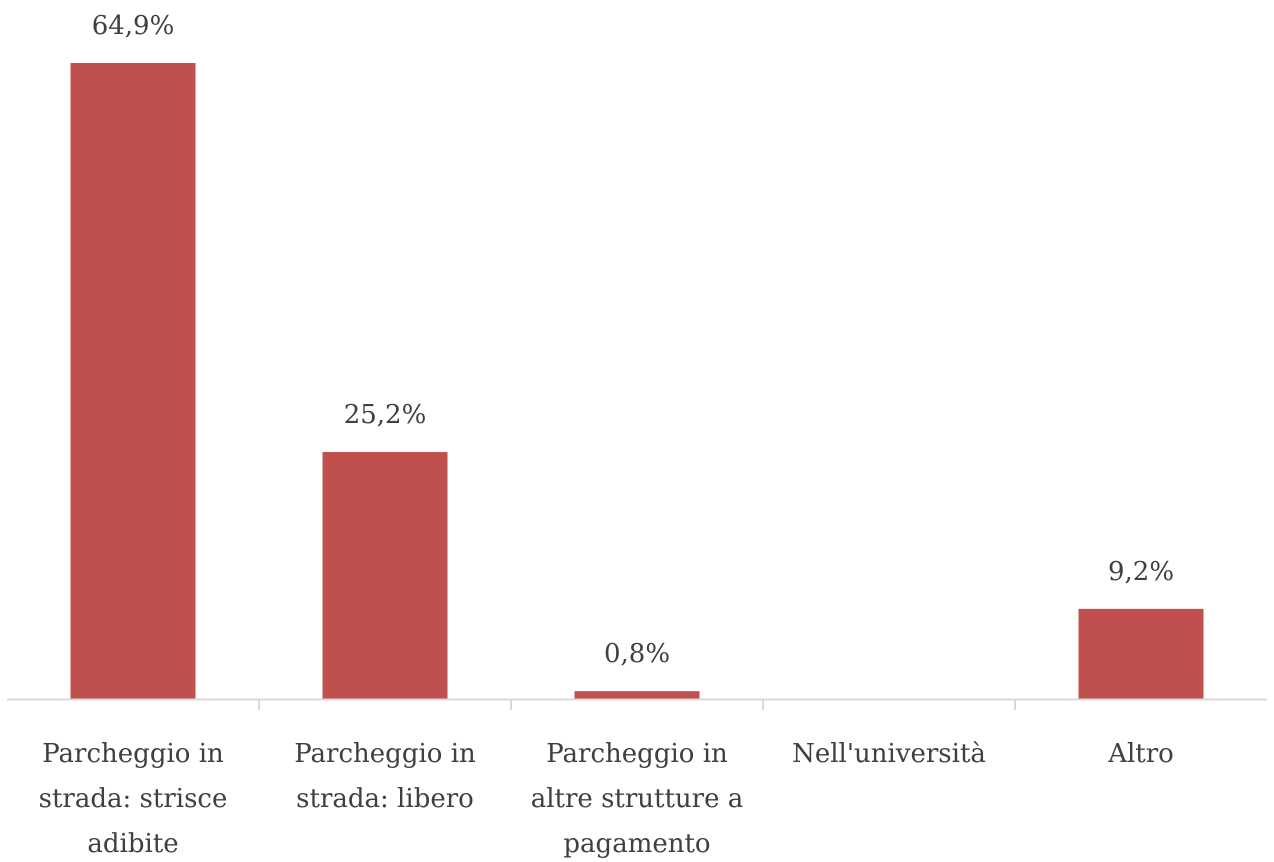 Image resolution: width=1274 pixels, height=862 pixels. I want to click on category-label-line: pagamento, so click(636, 844).